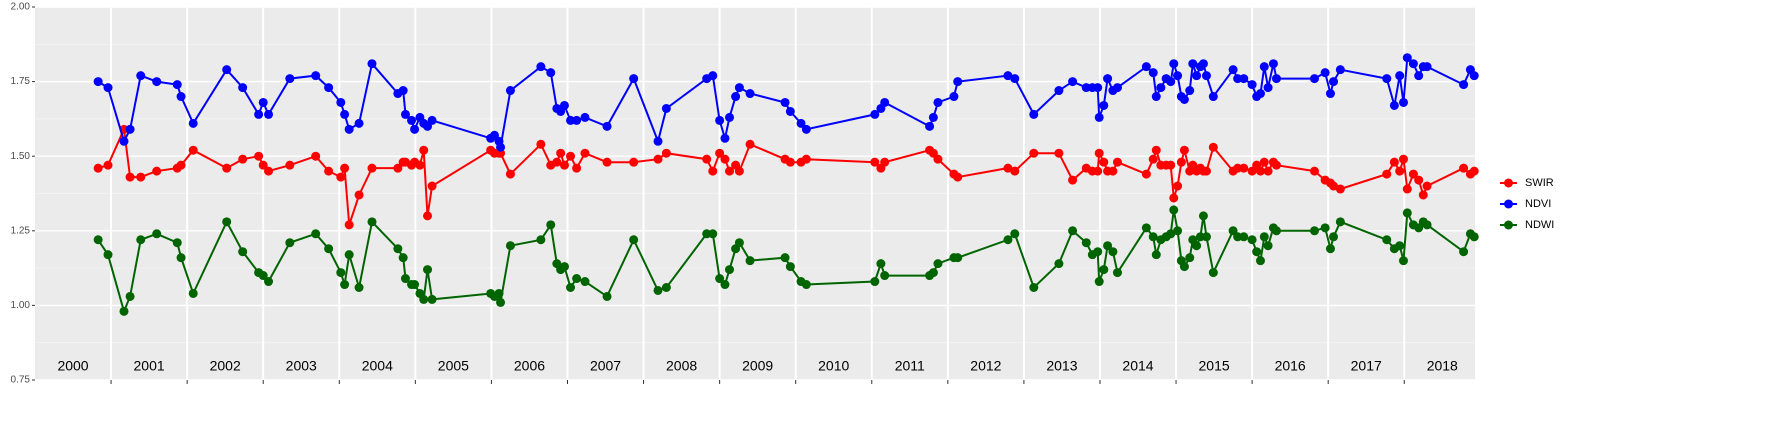 This screenshot has height=442, width=1773. What do you see at coordinates (1538, 204) in the screenshot?
I see `legend-label: NDVI` at bounding box center [1538, 204].